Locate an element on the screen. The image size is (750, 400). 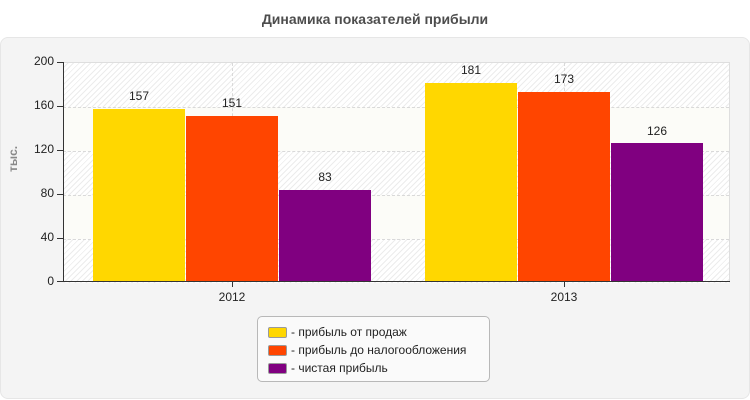
bar-2012-net-profit is located at coordinates (325, 236).